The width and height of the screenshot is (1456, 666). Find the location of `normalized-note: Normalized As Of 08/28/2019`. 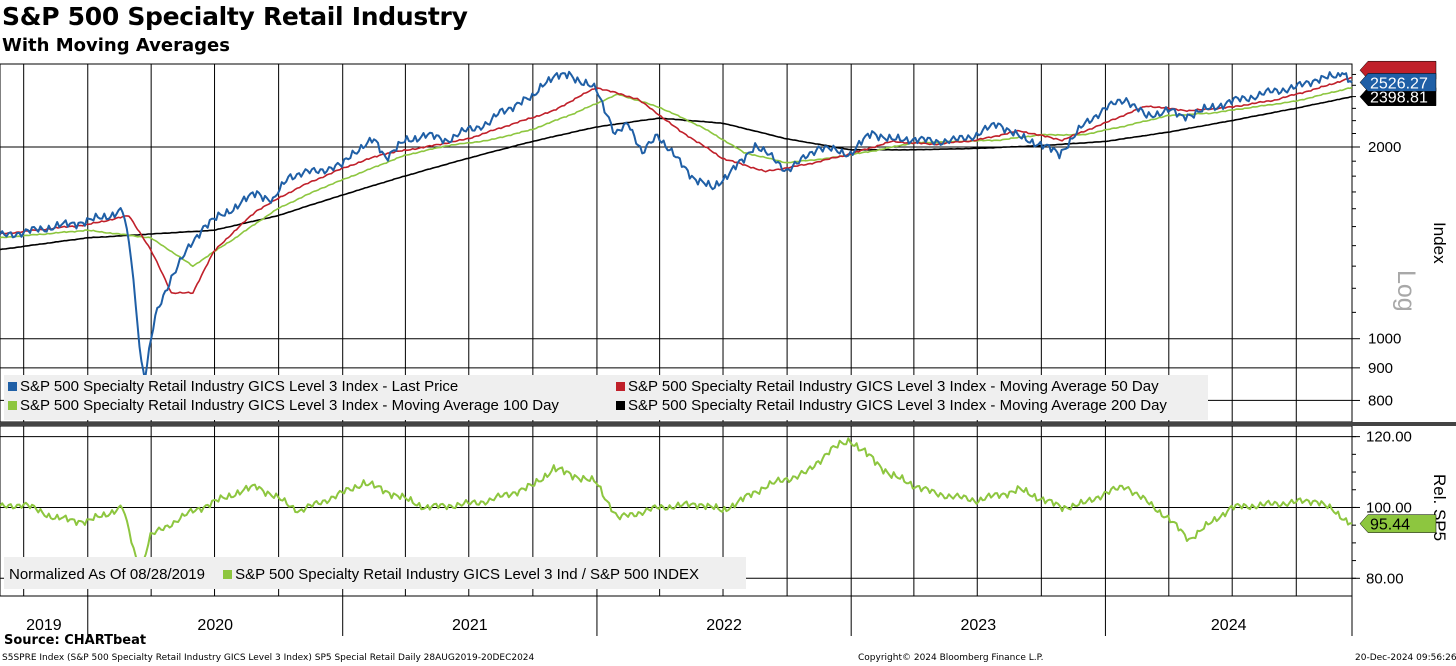

normalized-note: Normalized As Of 08/28/2019 is located at coordinates (107, 574).